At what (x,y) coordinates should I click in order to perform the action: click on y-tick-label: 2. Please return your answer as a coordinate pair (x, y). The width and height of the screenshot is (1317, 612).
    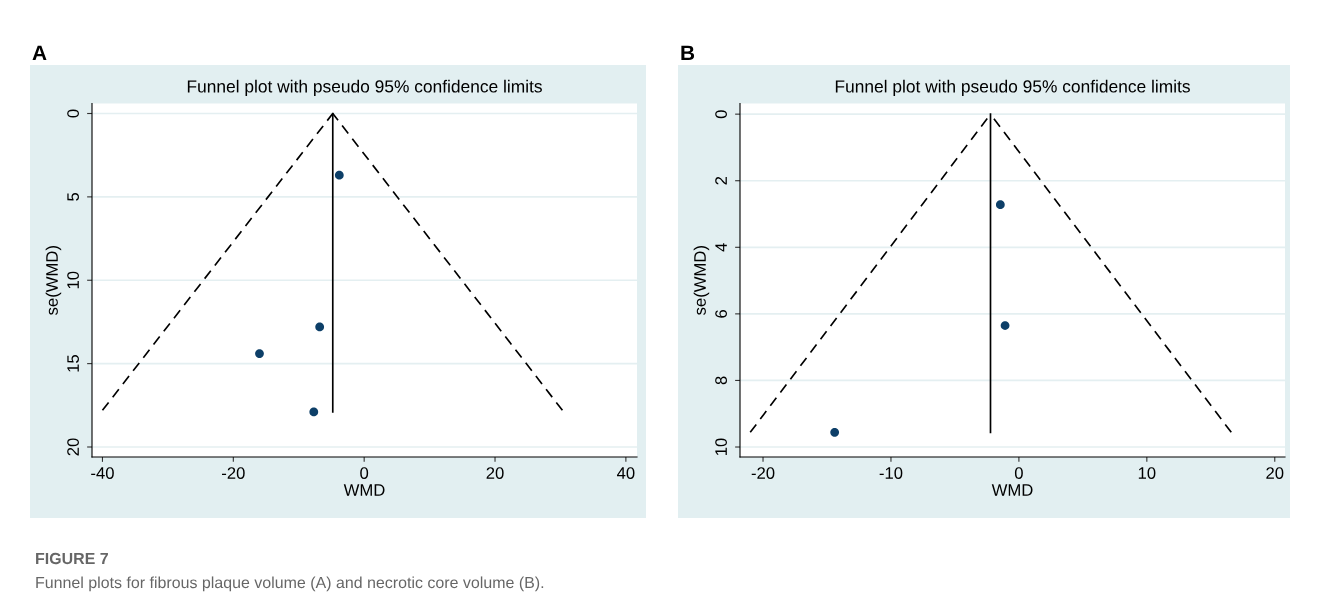
    Looking at the image, I should click on (721, 180).